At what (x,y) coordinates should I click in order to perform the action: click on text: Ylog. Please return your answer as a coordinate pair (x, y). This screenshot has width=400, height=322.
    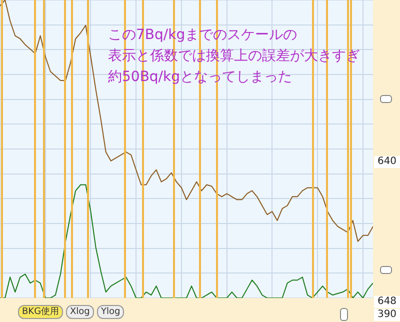
    Looking at the image, I should click on (110, 312).